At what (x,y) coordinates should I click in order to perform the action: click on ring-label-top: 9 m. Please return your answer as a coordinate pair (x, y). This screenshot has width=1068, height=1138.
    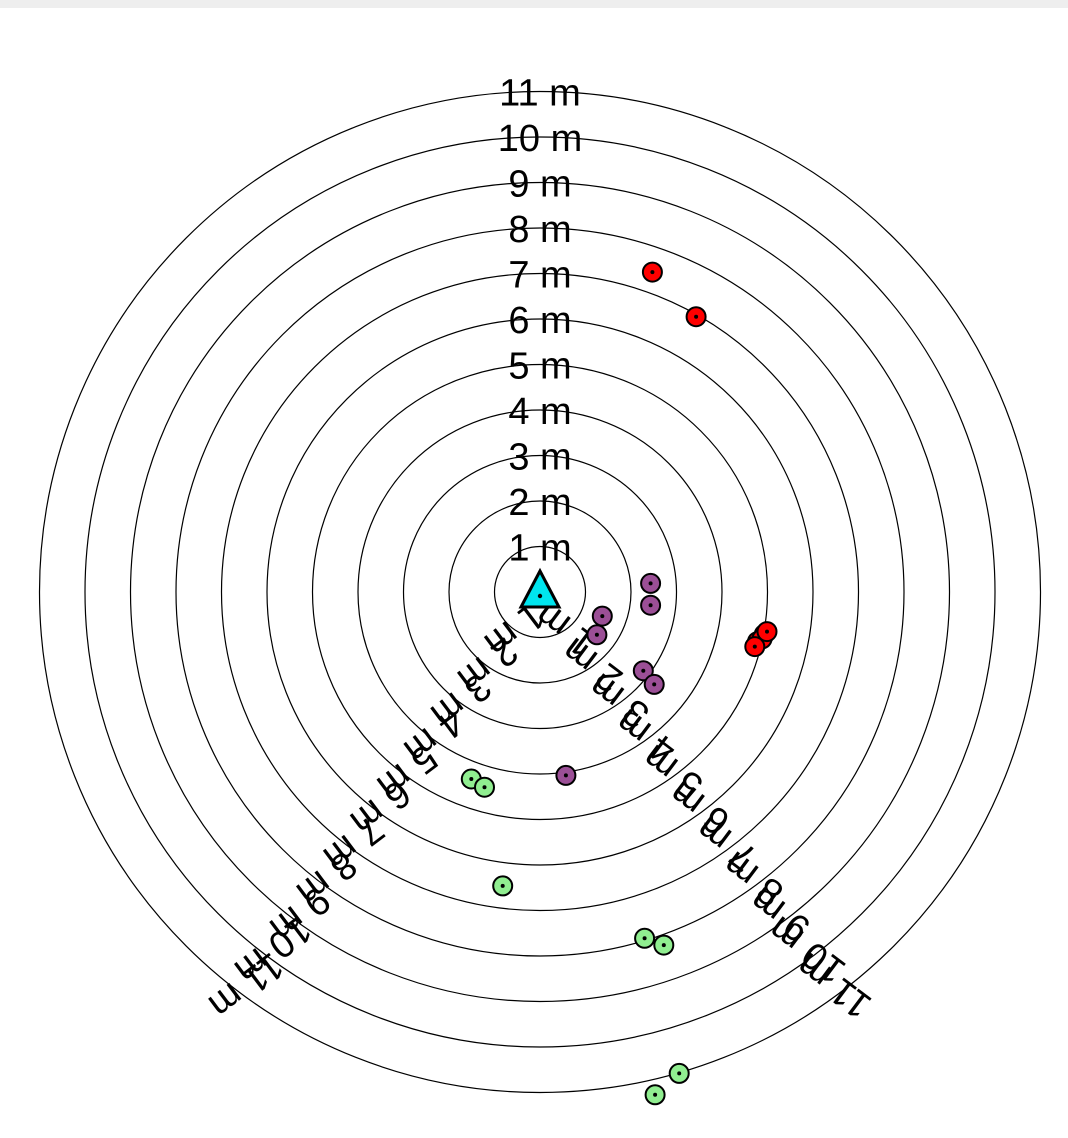
    Looking at the image, I should click on (539, 185).